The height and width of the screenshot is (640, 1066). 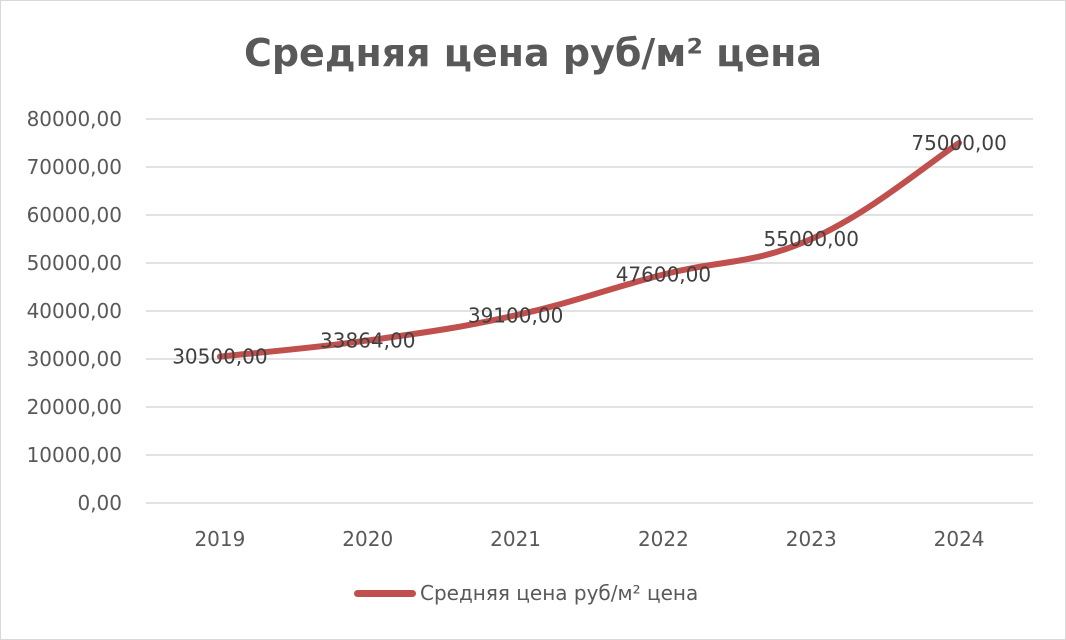 What do you see at coordinates (74, 119) in the screenshot?
I see `y-tick-label: 80000,00` at bounding box center [74, 119].